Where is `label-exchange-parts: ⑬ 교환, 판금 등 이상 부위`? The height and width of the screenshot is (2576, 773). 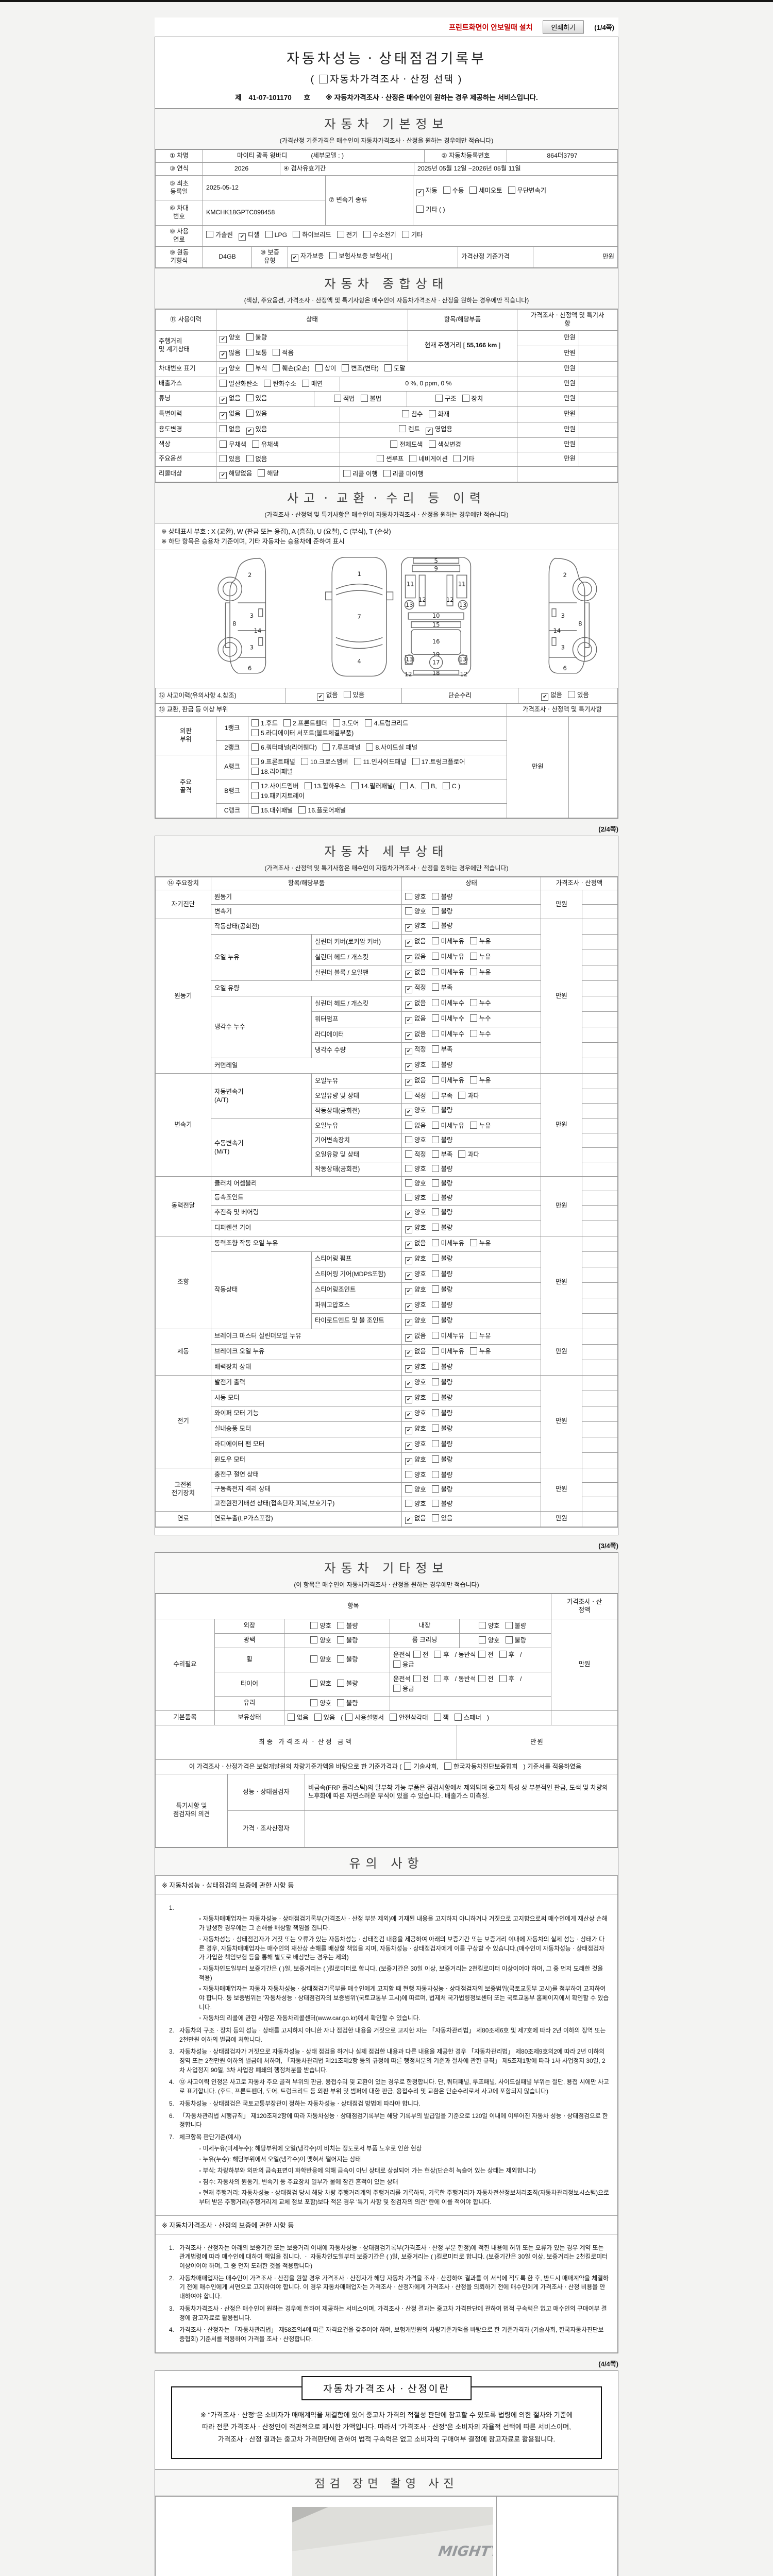 label-exchange-parts: ⑬ 교환, 판금 등 이상 부위 is located at coordinates (331, 710).